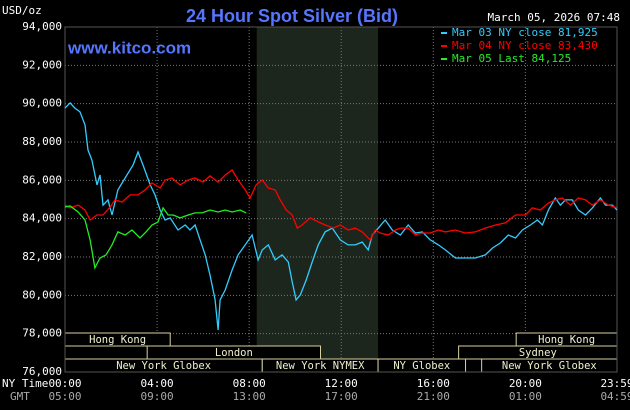 This screenshot has height=410, width=630. Describe the element at coordinates (42, 371) in the screenshot. I see `y-tick-label: 76,000` at that location.